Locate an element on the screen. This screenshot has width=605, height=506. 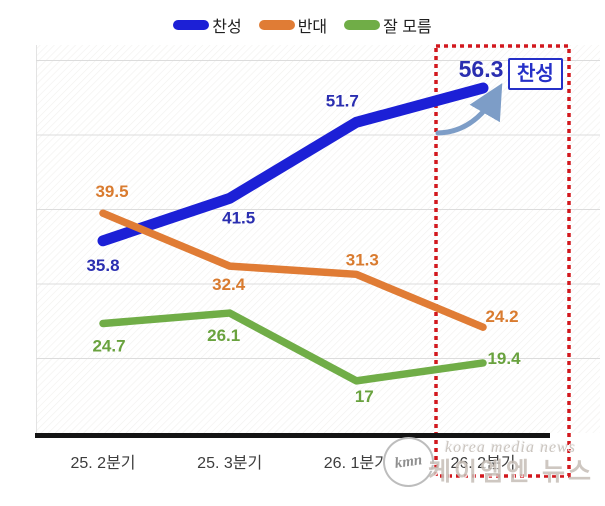
approval-callout-box: 찬성 is located at coordinates (535, 74).